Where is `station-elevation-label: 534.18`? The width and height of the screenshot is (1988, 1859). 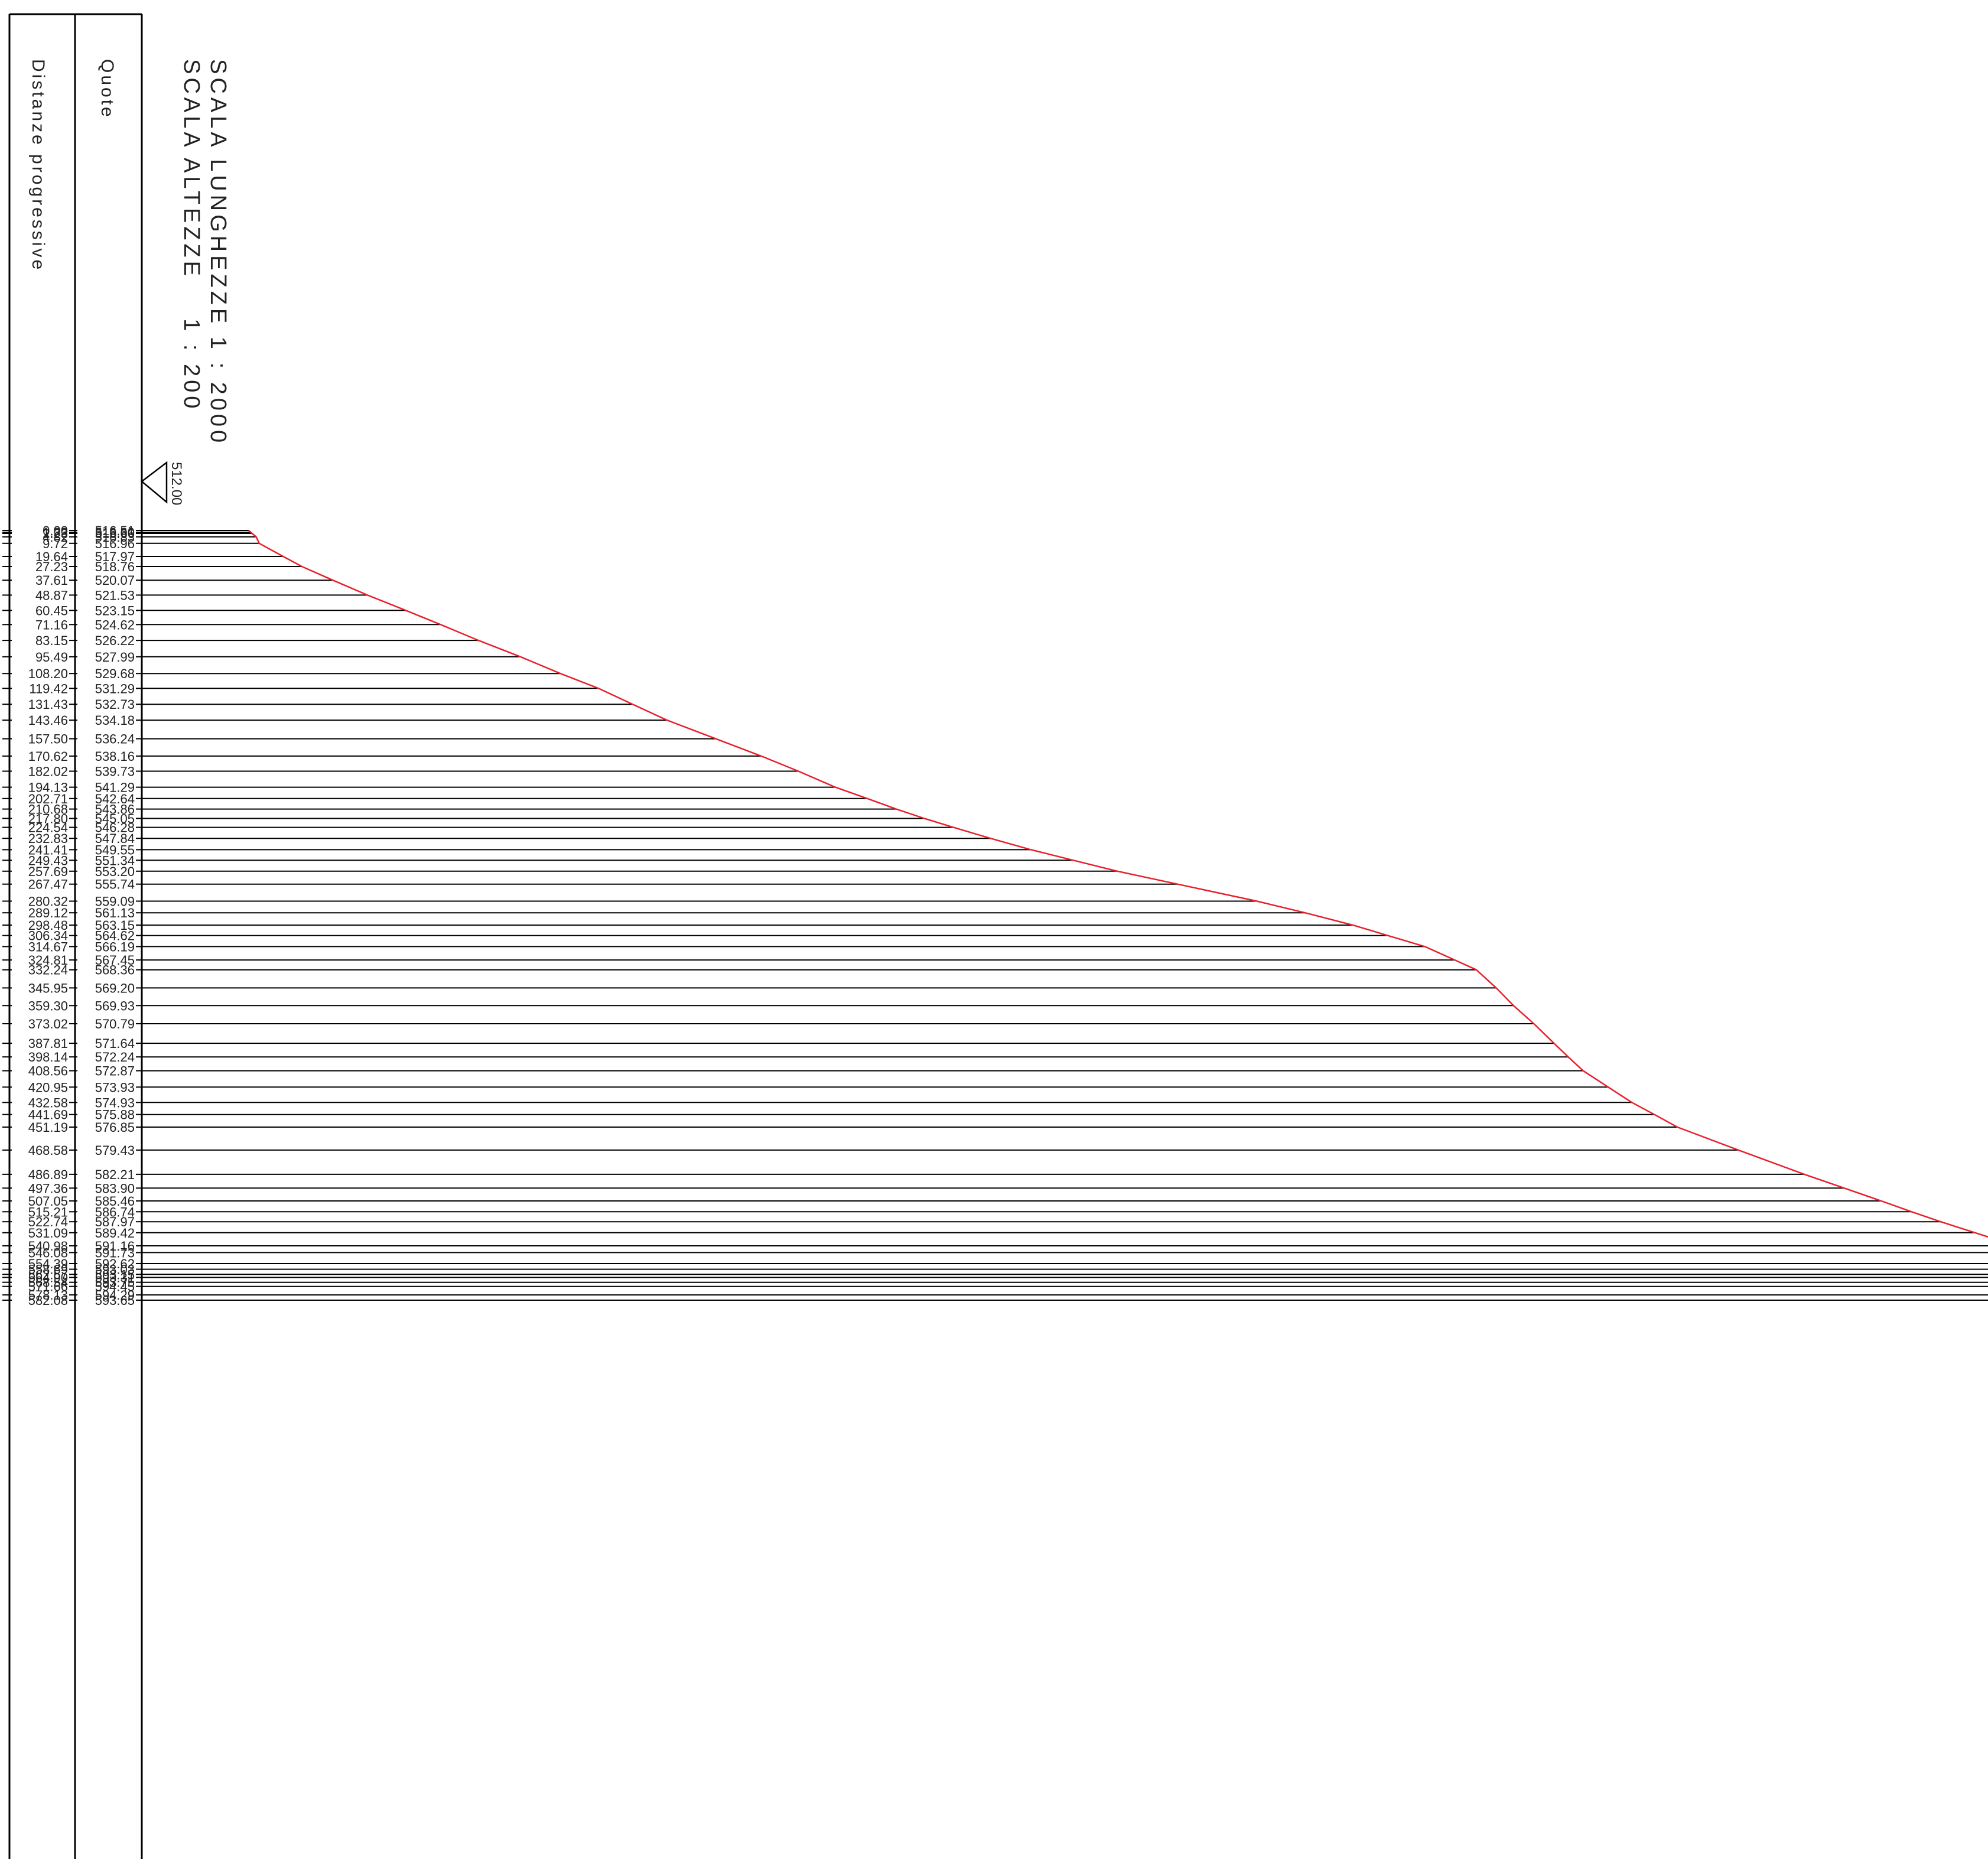 station-elevation-label: 534.18 is located at coordinates (115, 720).